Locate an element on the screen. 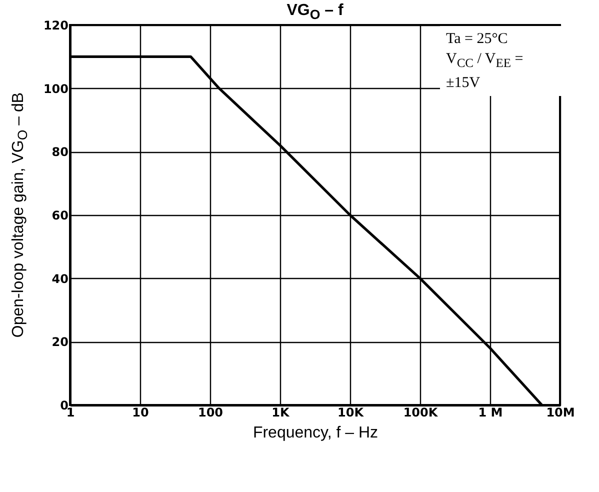 This screenshot has height=492, width=599. y-tick-label: 60 is located at coordinates (60, 215).